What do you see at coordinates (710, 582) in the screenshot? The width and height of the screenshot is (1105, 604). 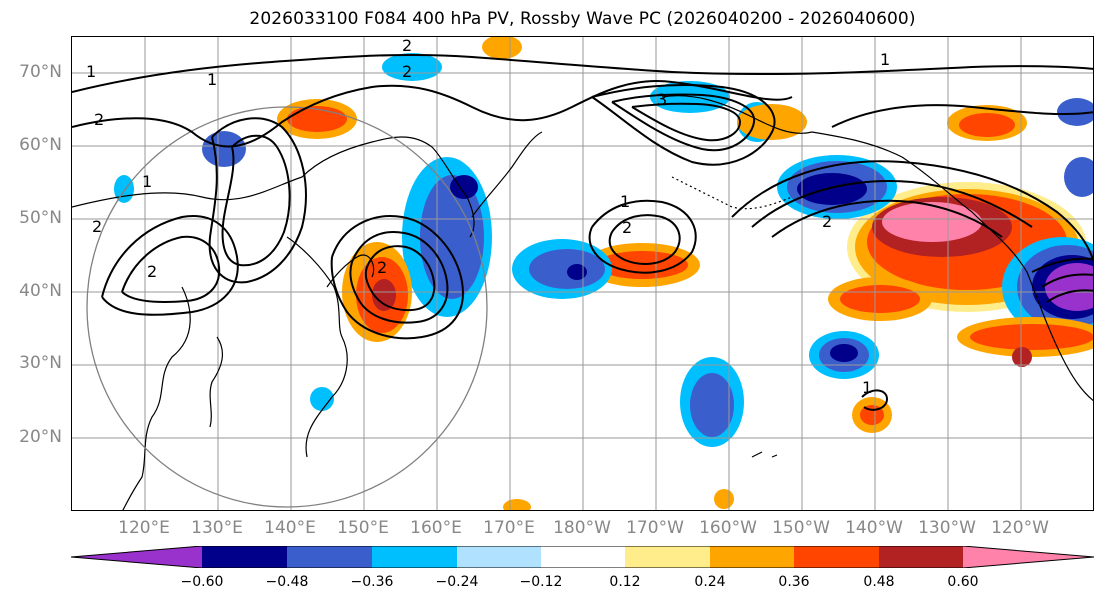 I see `colorbar-tick: 0.24` at bounding box center [710, 582].